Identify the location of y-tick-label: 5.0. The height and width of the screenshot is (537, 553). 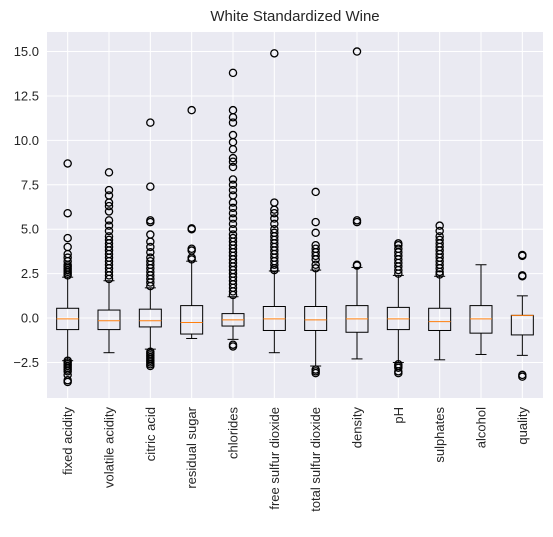
(30, 229).